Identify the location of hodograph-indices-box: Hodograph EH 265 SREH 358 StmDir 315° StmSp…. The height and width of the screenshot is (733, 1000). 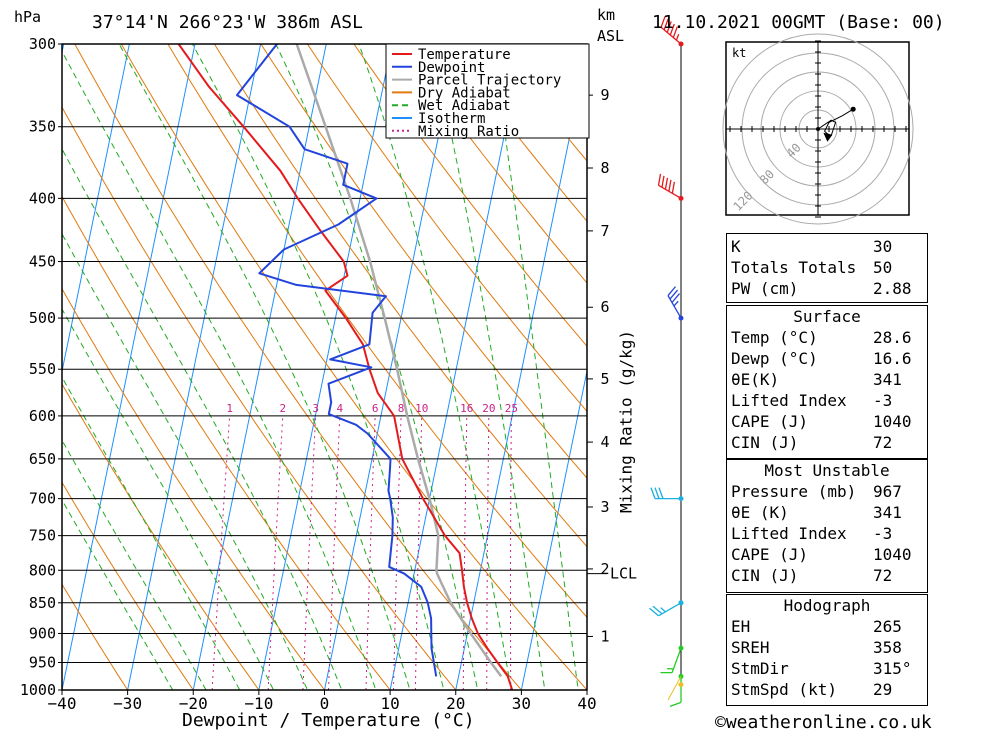
(827, 650).